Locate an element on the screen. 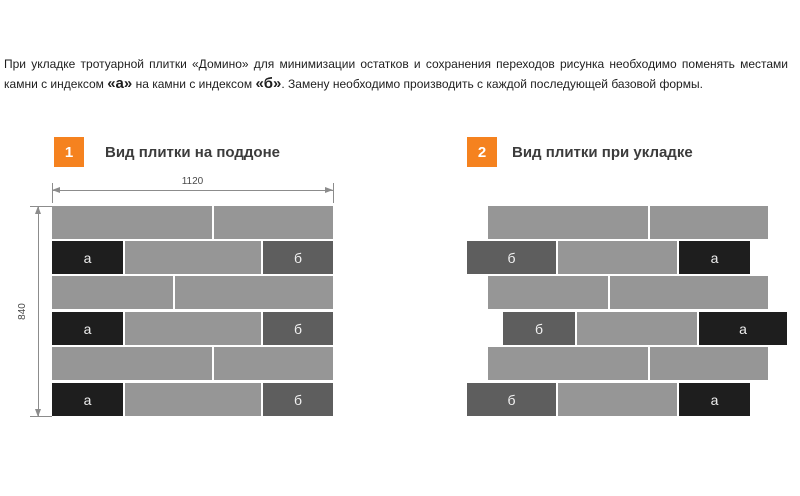 The image size is (800, 496). dim-height-extension-bottom is located at coordinates (41, 416).